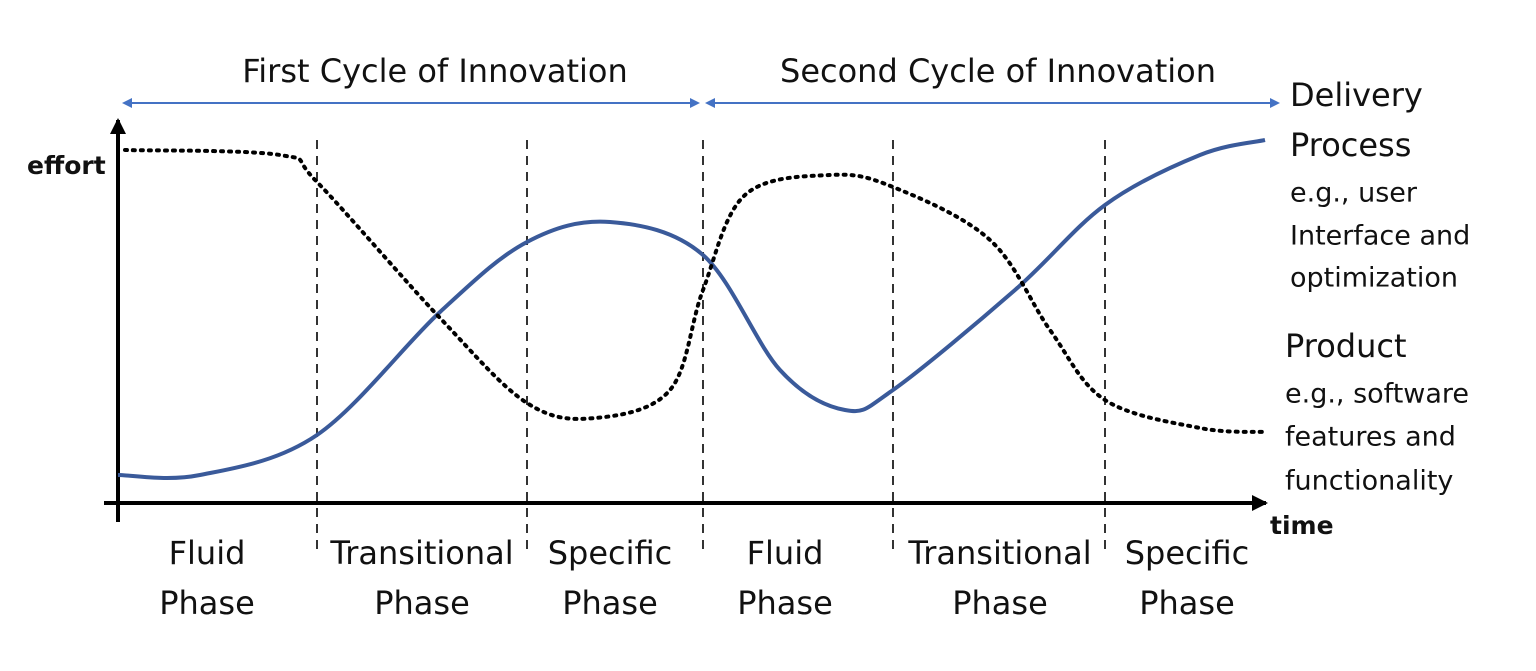 The image size is (1536, 671). I want to click on legend-title: Delivery, so click(1356, 95).